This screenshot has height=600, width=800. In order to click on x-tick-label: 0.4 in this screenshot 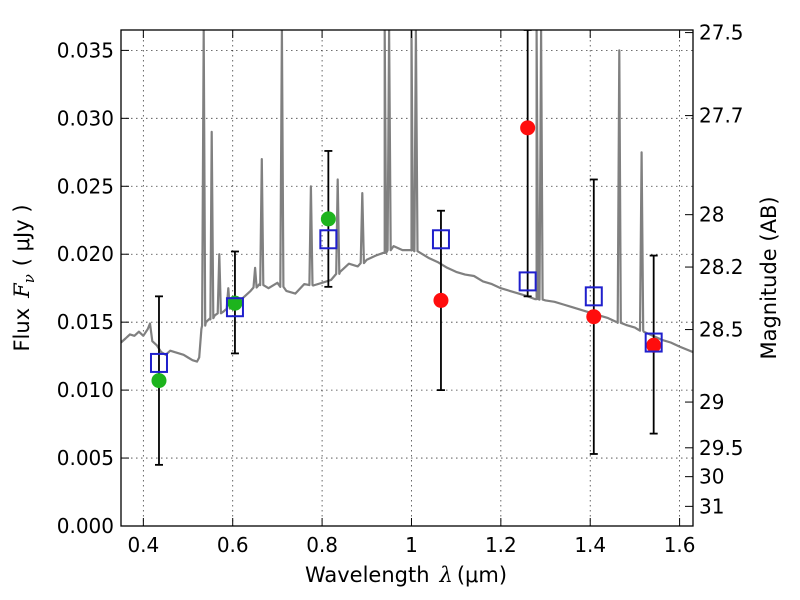, I will do `click(143, 545)`.